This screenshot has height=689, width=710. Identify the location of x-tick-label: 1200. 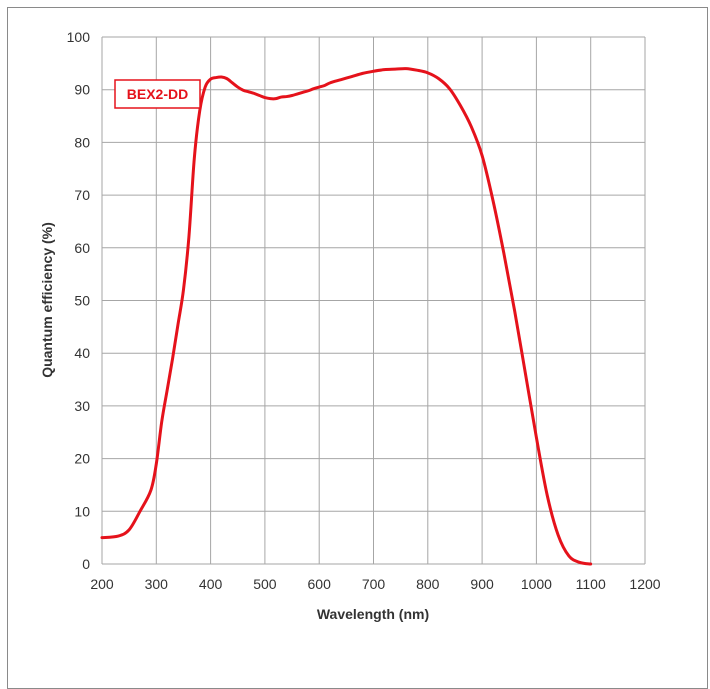
(644, 584).